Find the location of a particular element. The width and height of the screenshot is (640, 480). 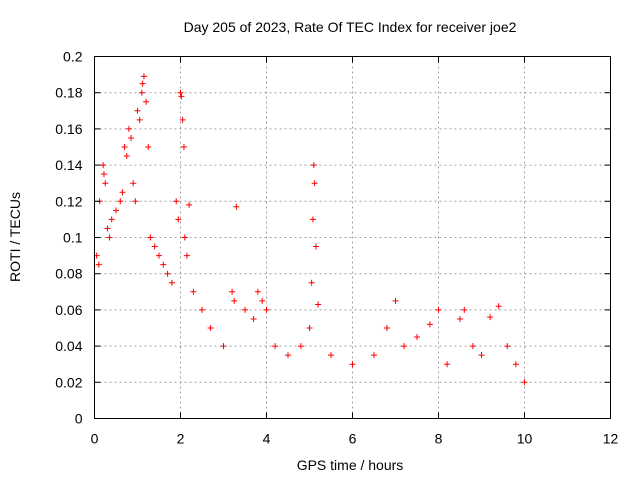

y-tick-label: 0.18 is located at coordinates (68, 93).